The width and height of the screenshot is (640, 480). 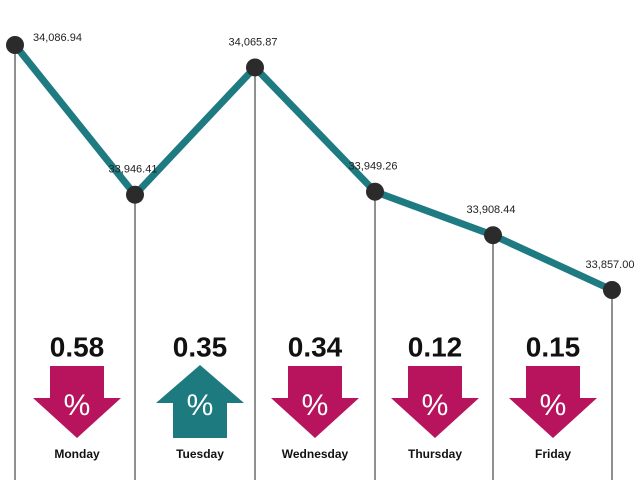 I want to click on value-label: 34,065.87, so click(x=253, y=42).